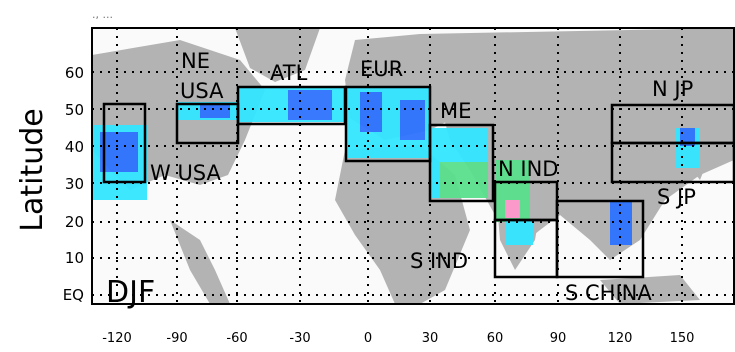 This screenshot has width=735, height=352. What do you see at coordinates (558, 338) in the screenshot?
I see `x-tick-label: 90` at bounding box center [558, 338].